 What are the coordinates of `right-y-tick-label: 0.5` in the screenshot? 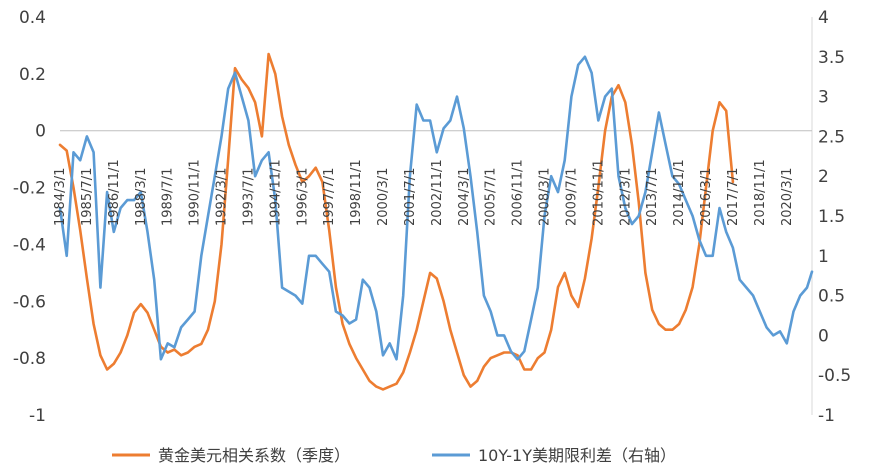 It's located at (831, 297).